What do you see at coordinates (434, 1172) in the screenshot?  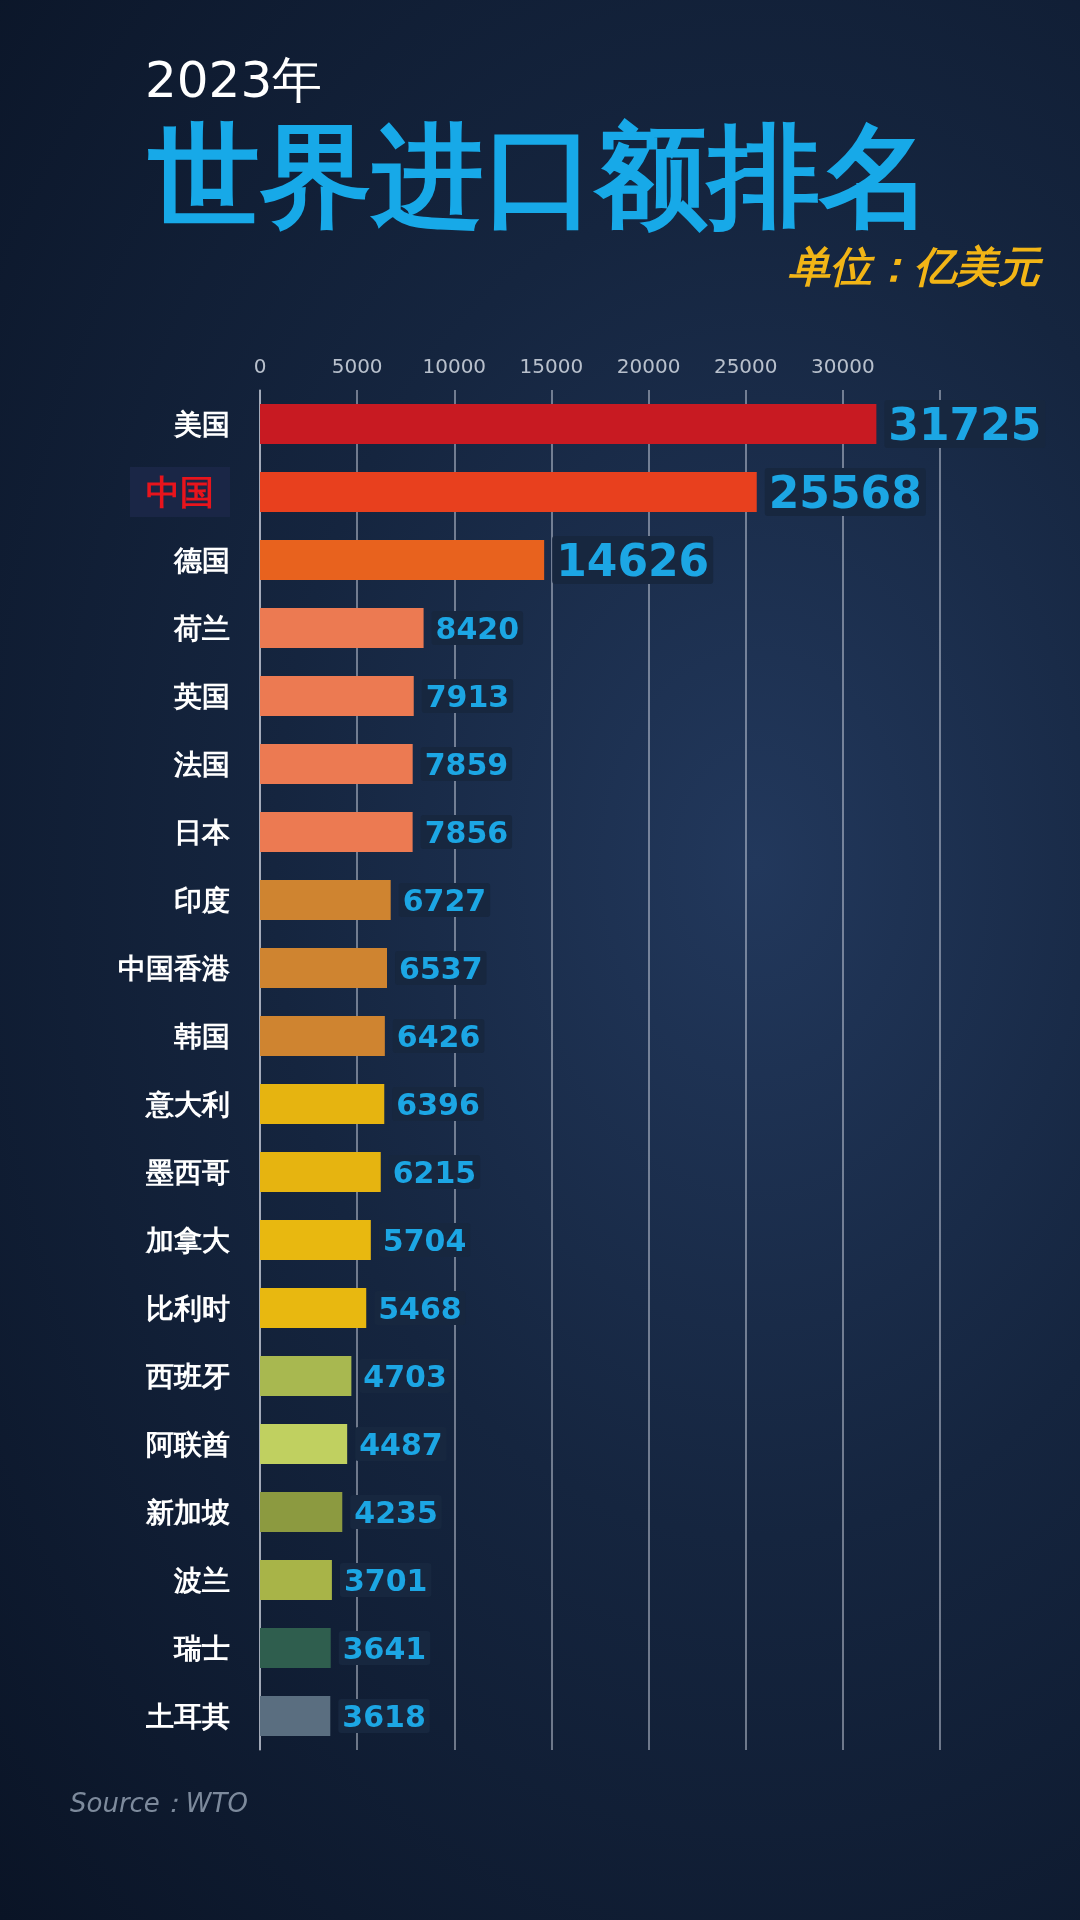 I see `data-label: 6215` at bounding box center [434, 1172].